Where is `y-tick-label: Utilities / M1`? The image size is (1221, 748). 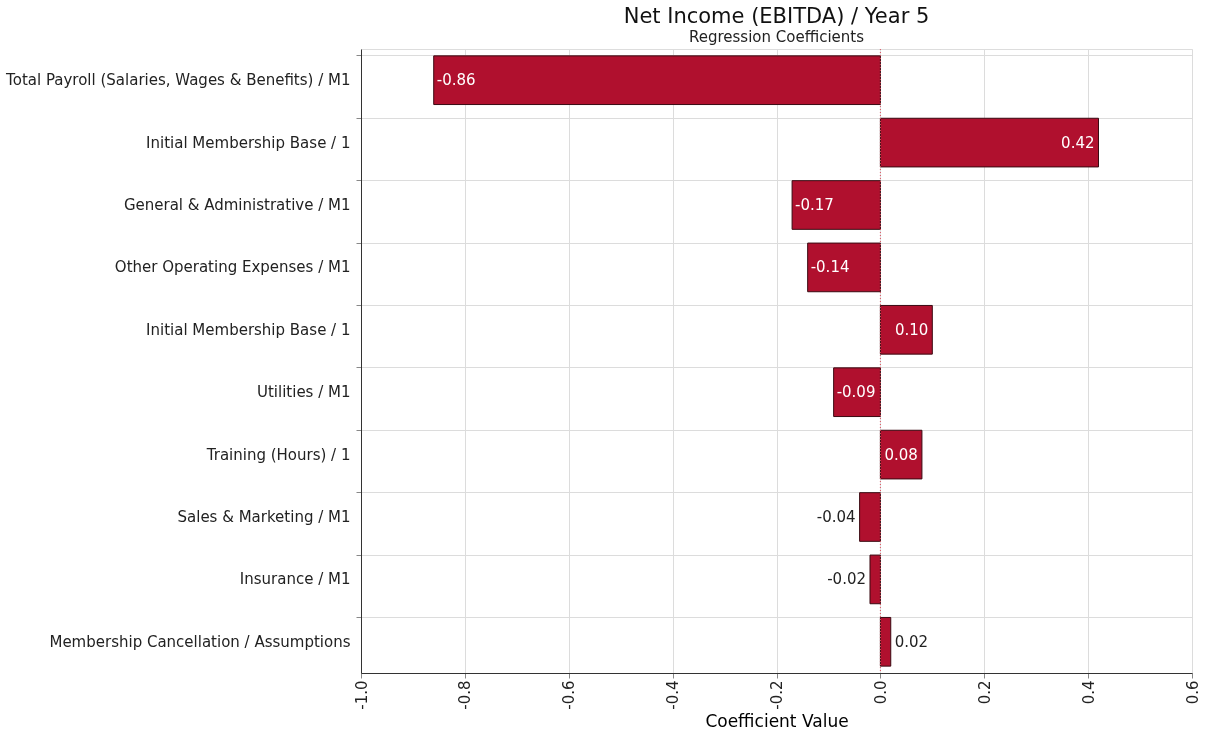
y-tick-label: Utilities / M1 is located at coordinates (303, 392).